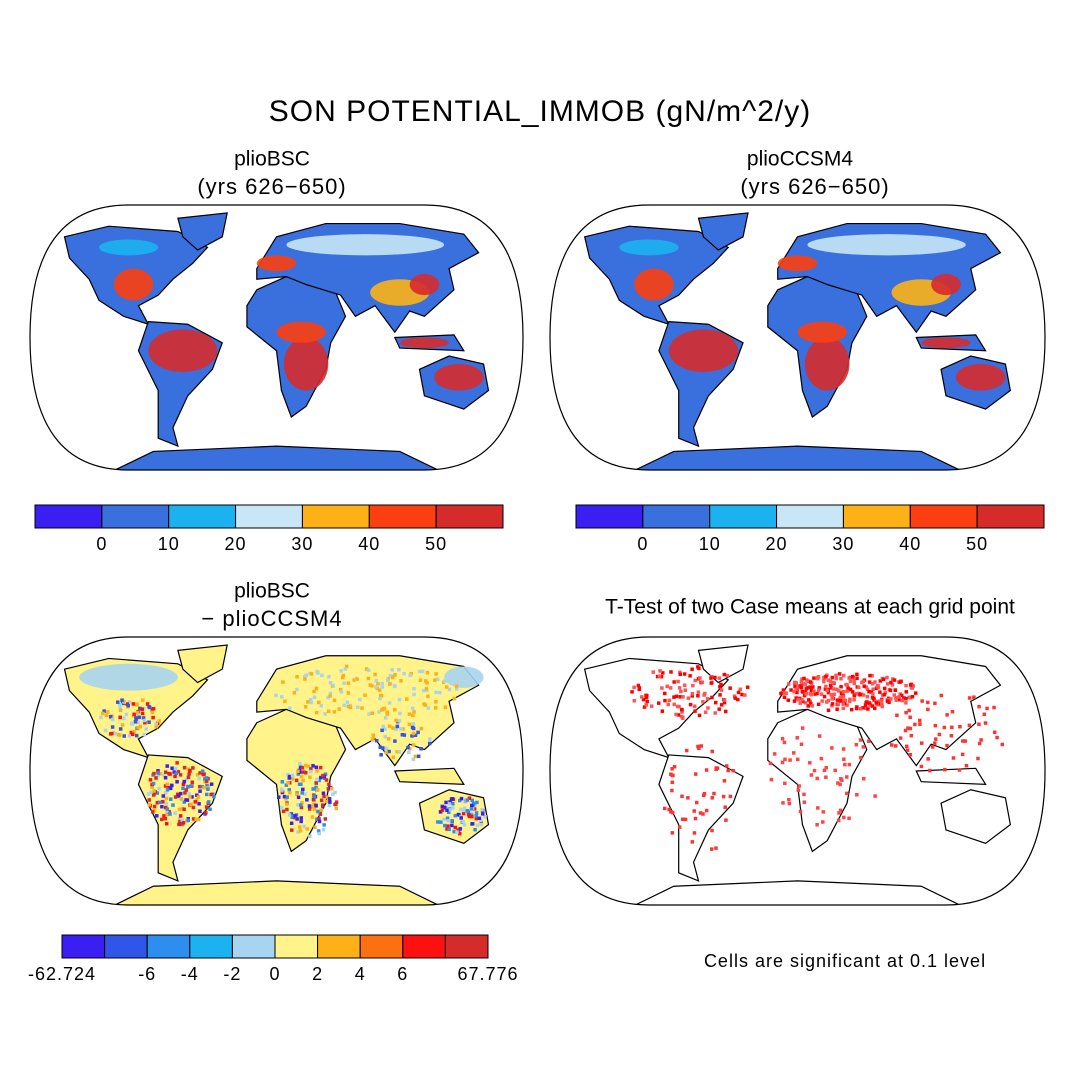 This screenshot has width=1080, height=1080. I want to click on panel-subtitle: (yrs 626−650), so click(271, 186).